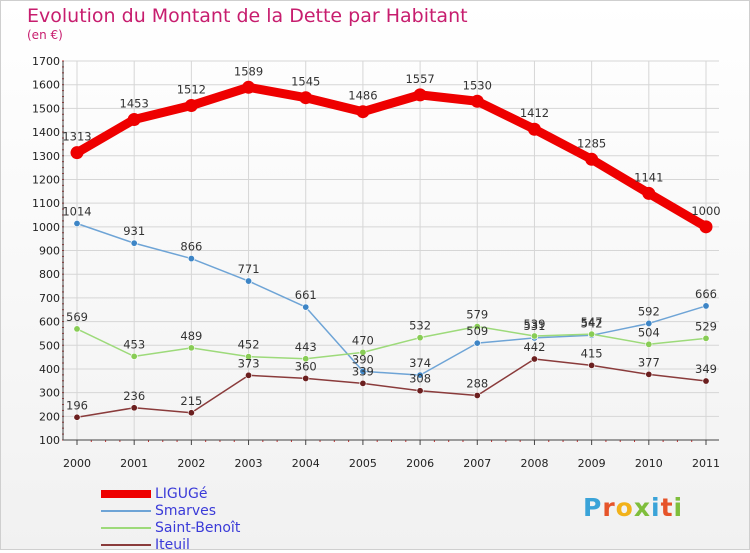 The image size is (750, 553). Describe the element at coordinates (198, 527) in the screenshot. I see `legend-label: Saint-Benoît` at that location.